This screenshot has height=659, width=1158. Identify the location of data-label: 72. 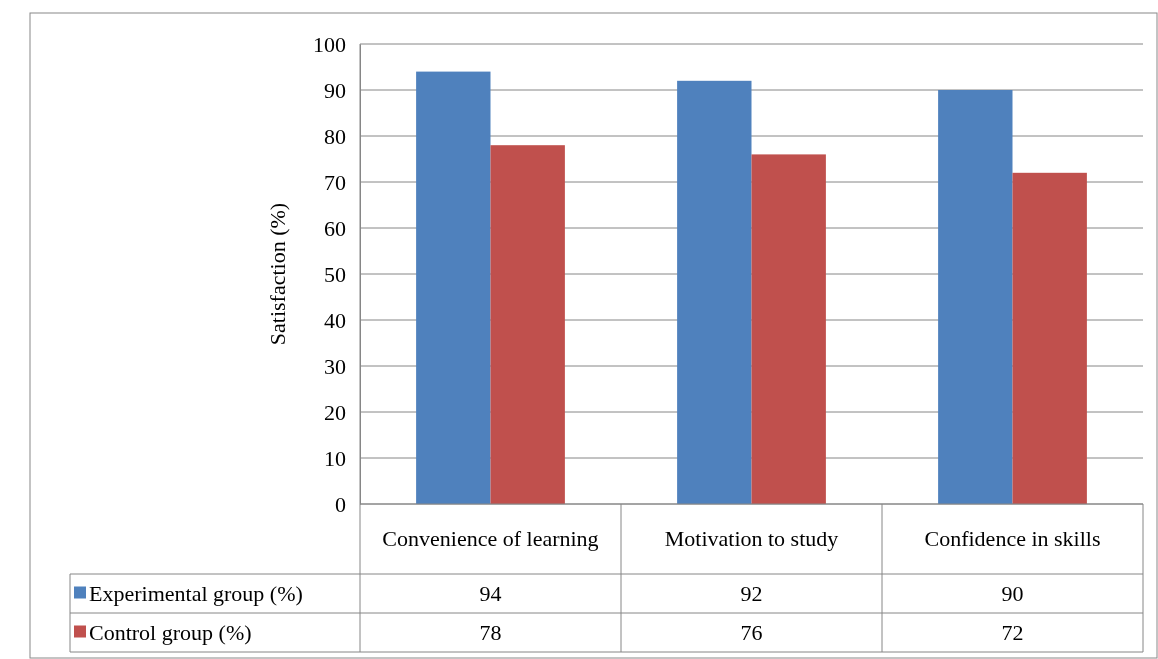
(1012, 632).